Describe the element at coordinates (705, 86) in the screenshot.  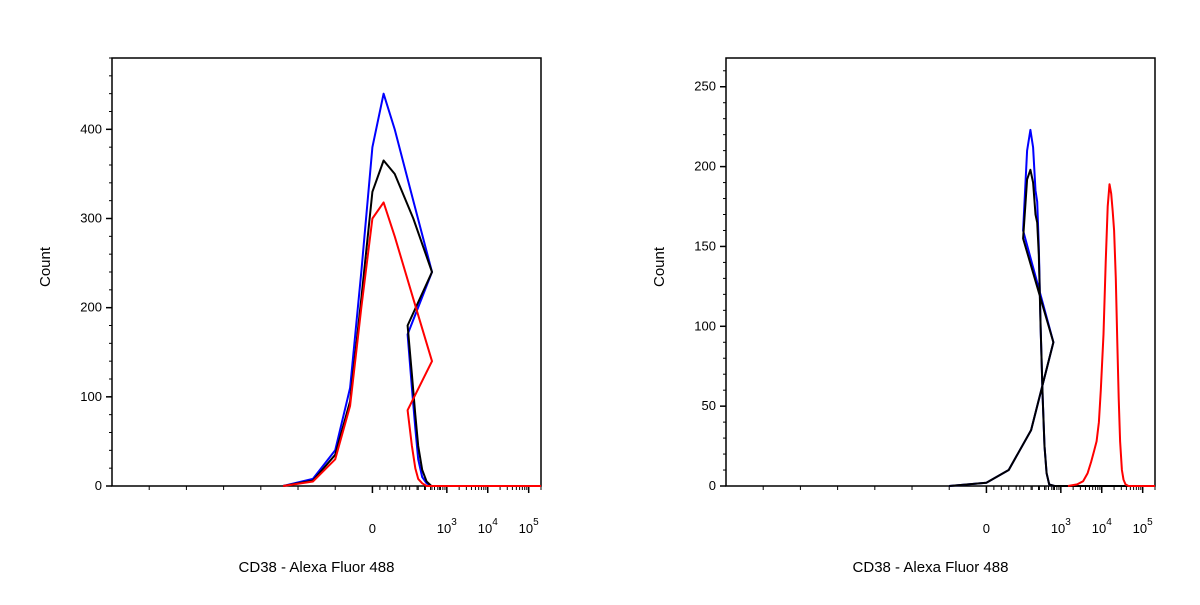
I see `y-tick-label: 250` at that location.